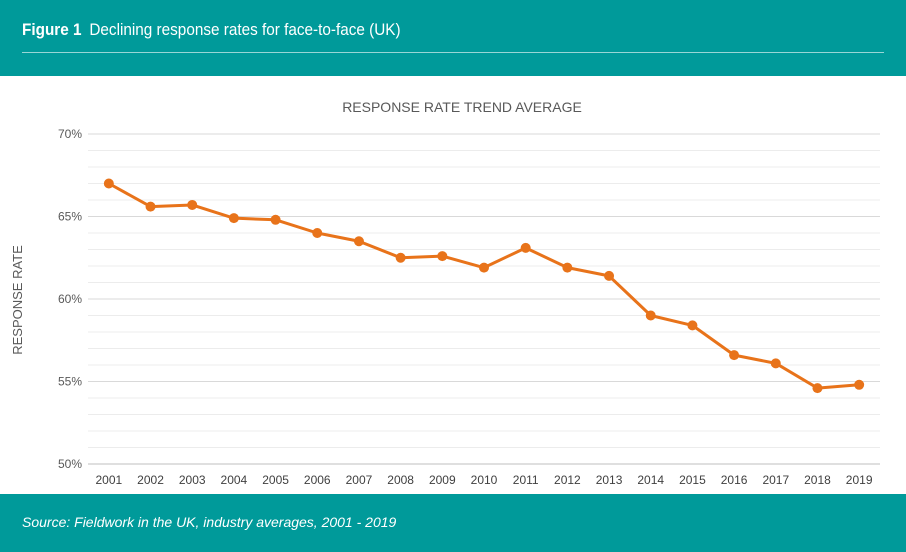 Image resolution: width=906 pixels, height=552 pixels. Describe the element at coordinates (775, 363) in the screenshot. I see `data-point-2017` at that location.